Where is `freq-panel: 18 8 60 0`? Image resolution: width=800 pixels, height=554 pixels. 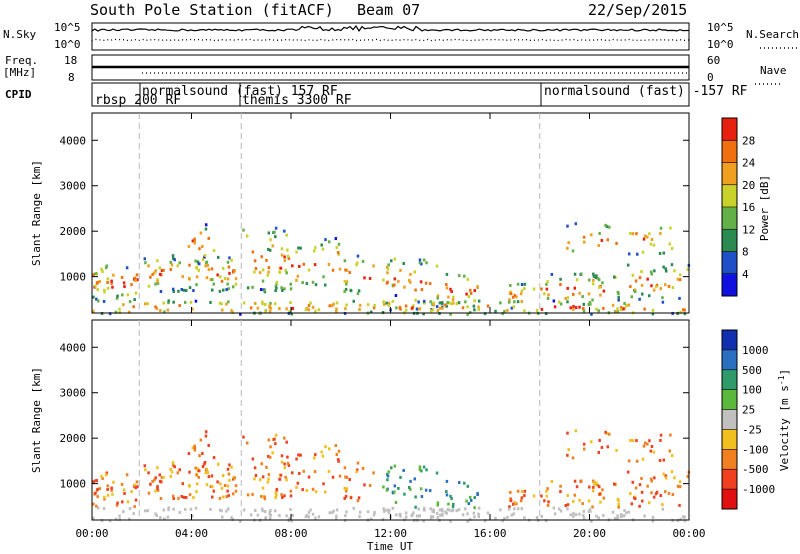
freq-panel: 18 8 60 0 is located at coordinates (392, 69).